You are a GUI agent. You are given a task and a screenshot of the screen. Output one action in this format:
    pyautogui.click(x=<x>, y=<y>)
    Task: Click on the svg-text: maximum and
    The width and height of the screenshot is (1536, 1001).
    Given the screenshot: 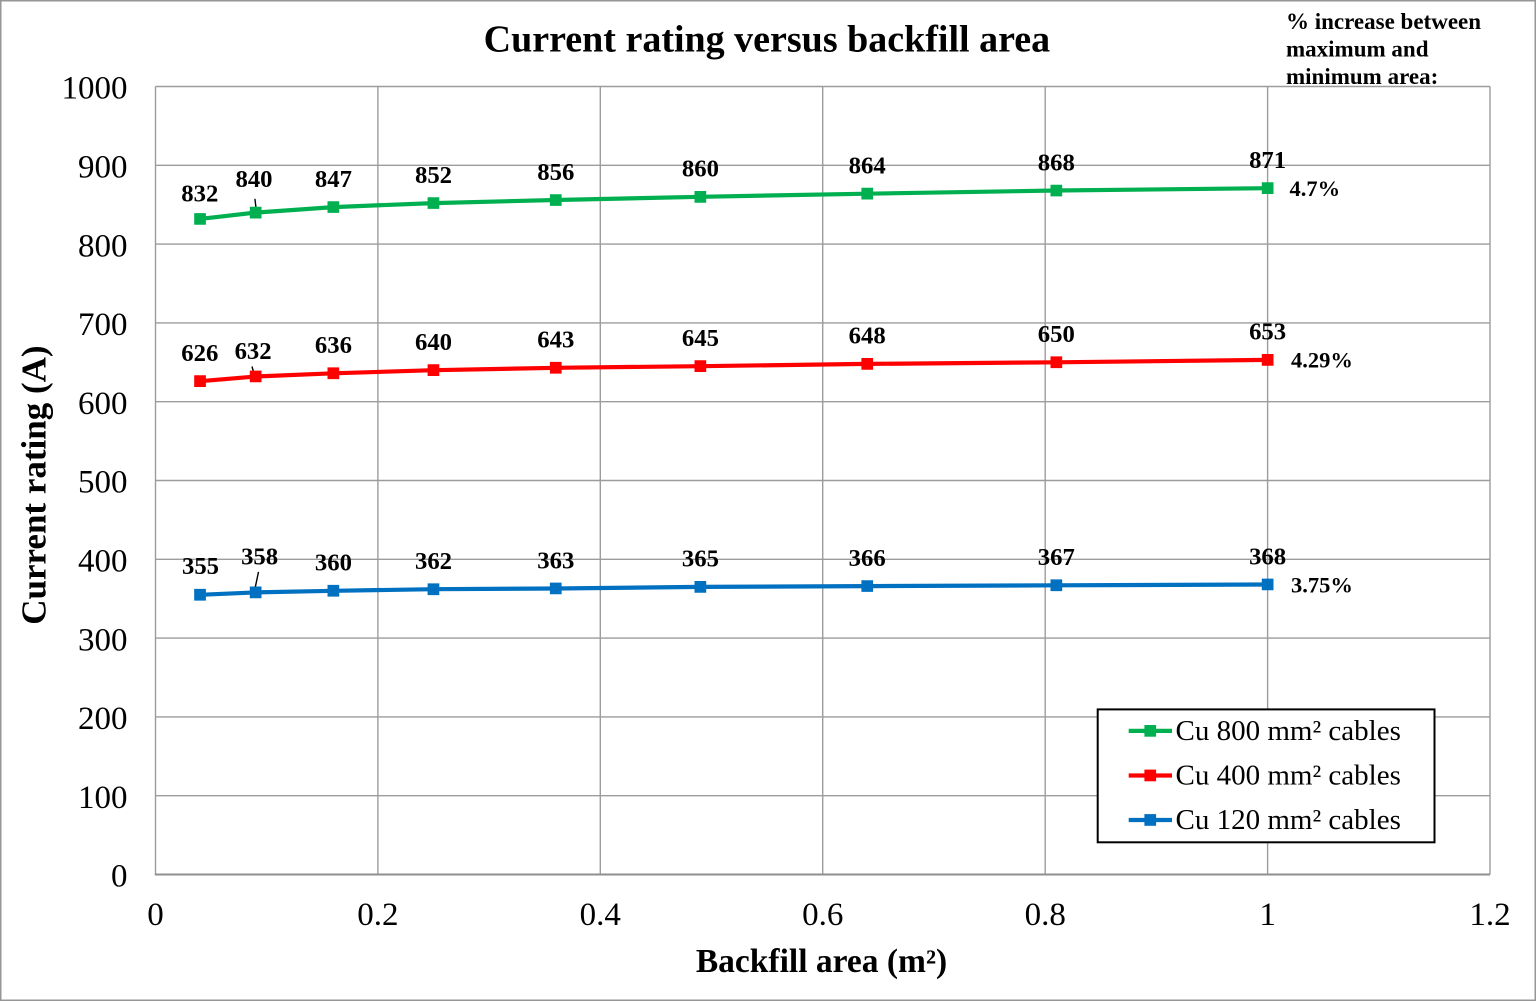 What is the action you would take?
    pyautogui.click(x=1357, y=49)
    